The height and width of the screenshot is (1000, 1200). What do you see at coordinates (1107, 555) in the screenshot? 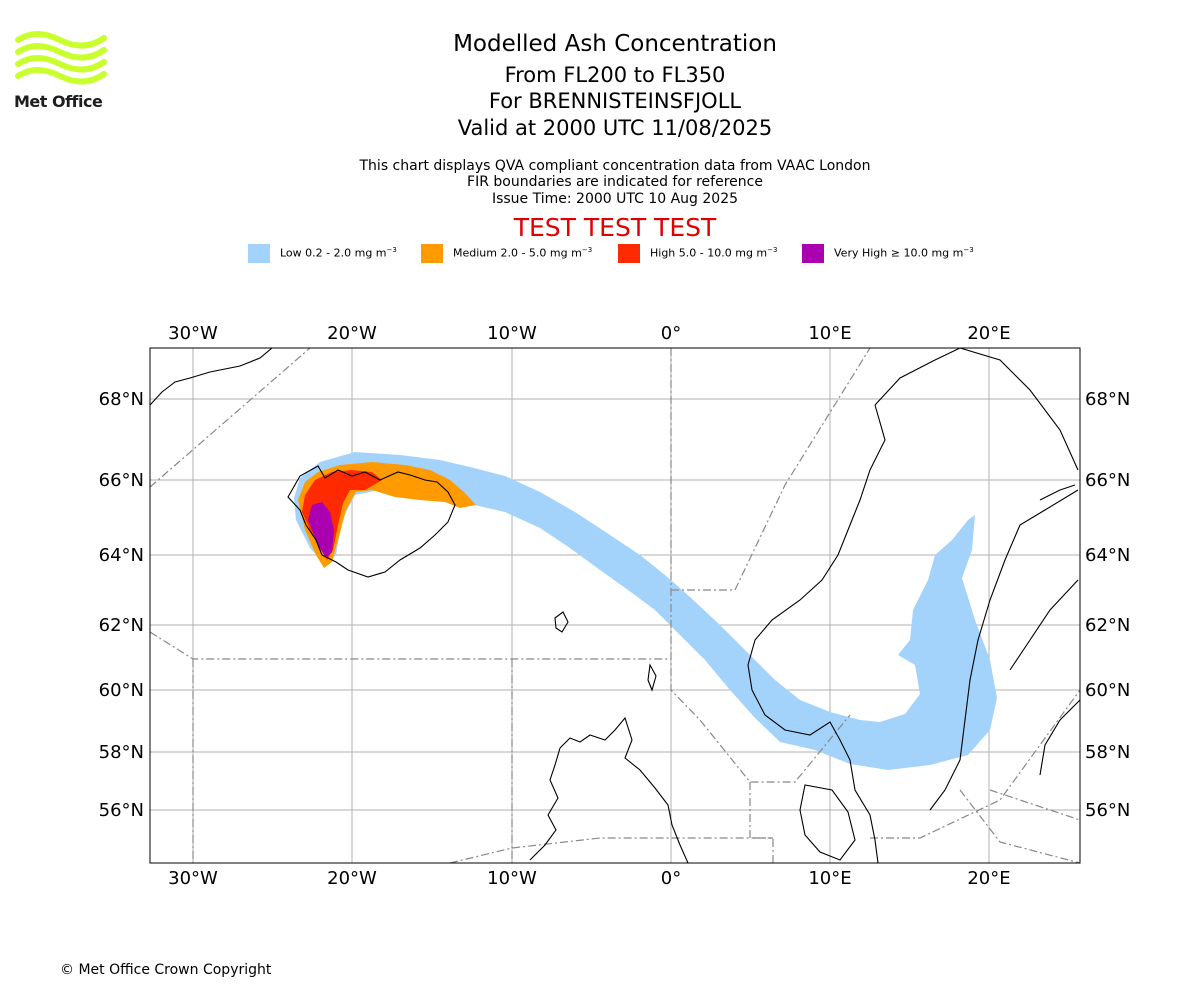
I see `lat-label-right: 64°N` at bounding box center [1107, 555].